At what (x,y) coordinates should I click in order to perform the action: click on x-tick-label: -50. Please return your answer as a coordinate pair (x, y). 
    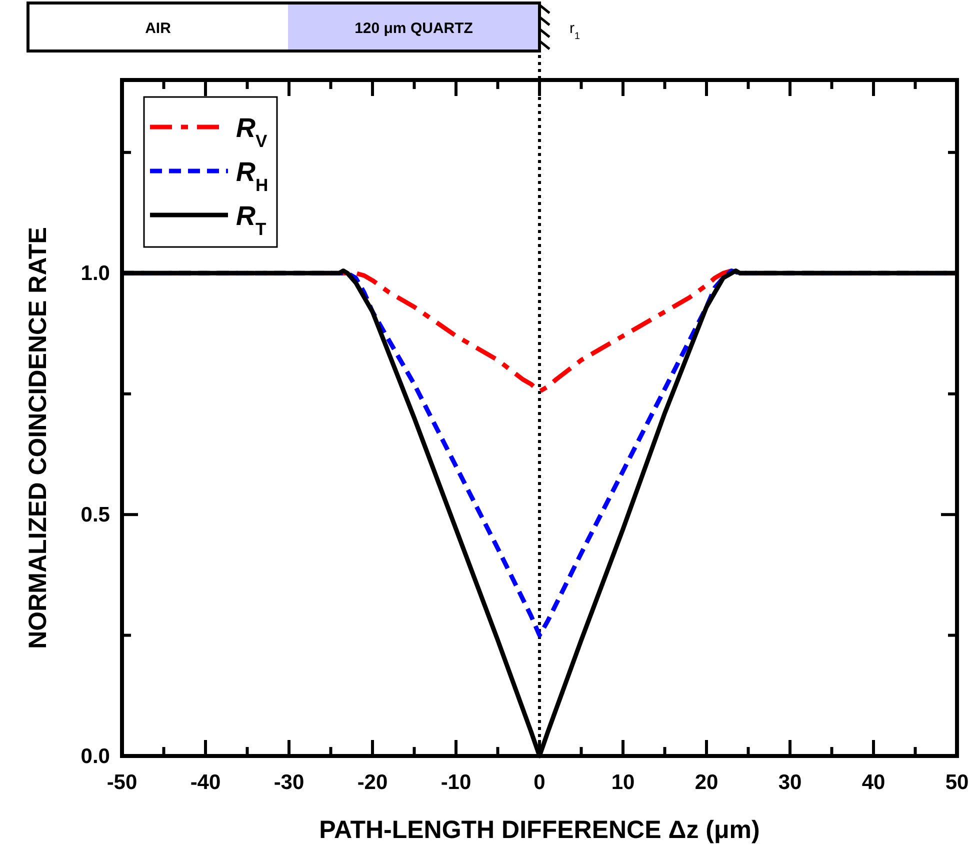
    Looking at the image, I should click on (122, 782).